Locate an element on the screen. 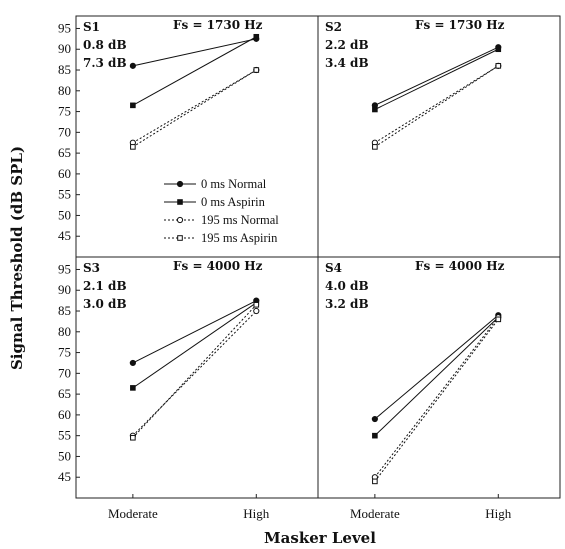 The height and width of the screenshot is (549, 565). y-tick-label: 75 is located at coordinates (64, 352).